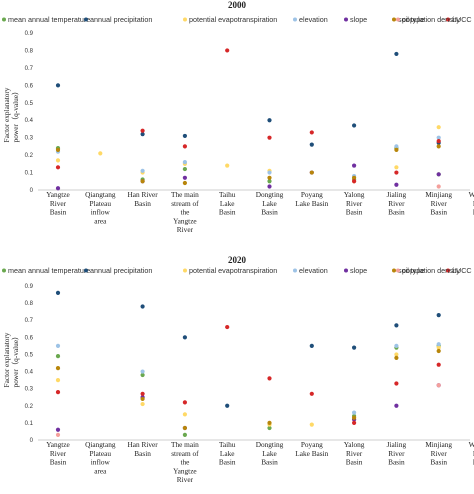 This screenshot has width=474, height=494. What do you see at coordinates (411, 270) in the screenshot?
I see `legend-label: soil type` at bounding box center [411, 270].